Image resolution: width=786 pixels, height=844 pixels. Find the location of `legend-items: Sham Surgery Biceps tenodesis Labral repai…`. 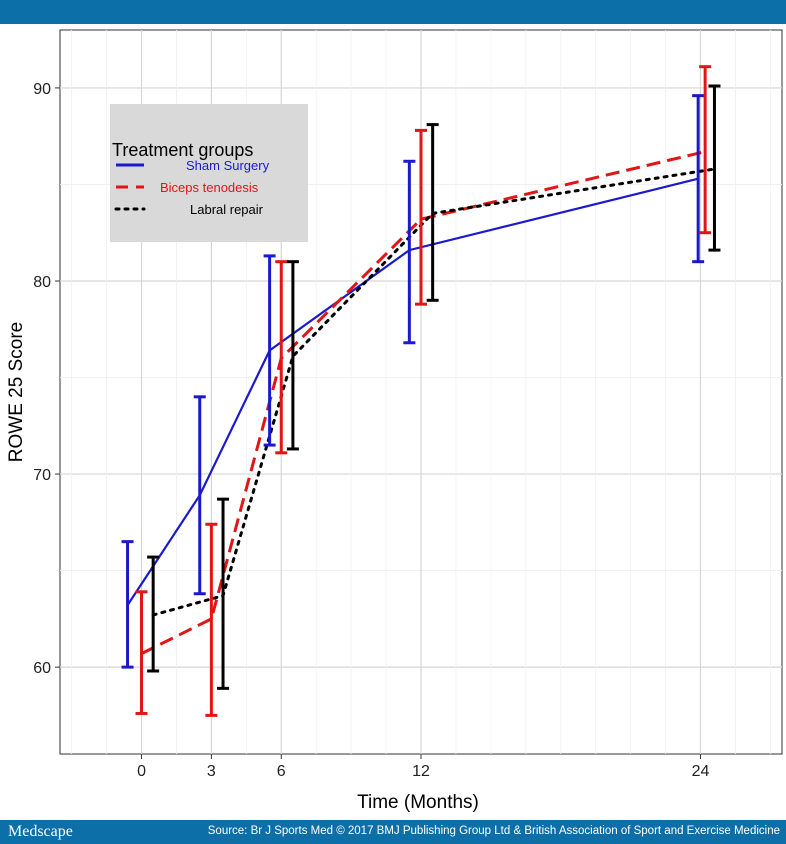

legend-items: Sham Surgery Biceps tenodesis Labral repai… is located at coordinates (192, 187).